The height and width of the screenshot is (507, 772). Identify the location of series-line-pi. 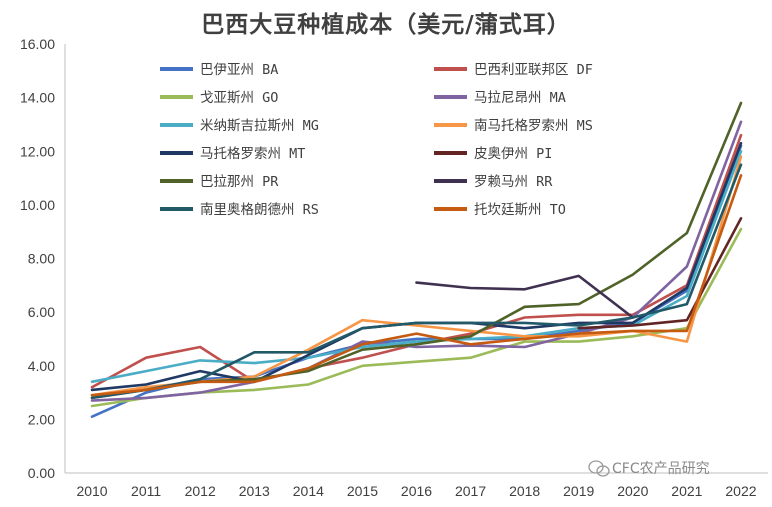
(660, 273).